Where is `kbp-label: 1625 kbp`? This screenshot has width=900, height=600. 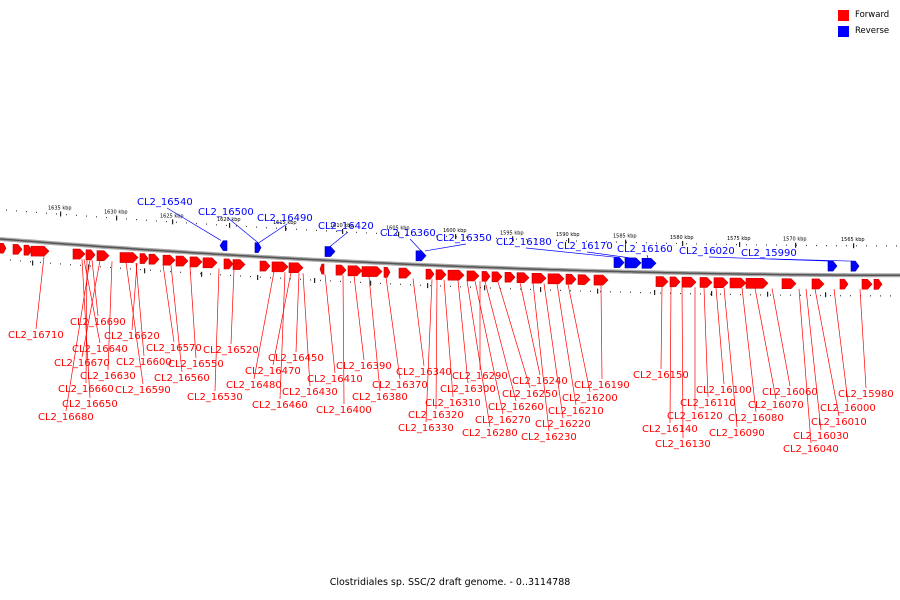
kbp-label: 1625 kbp is located at coordinates (172, 216).